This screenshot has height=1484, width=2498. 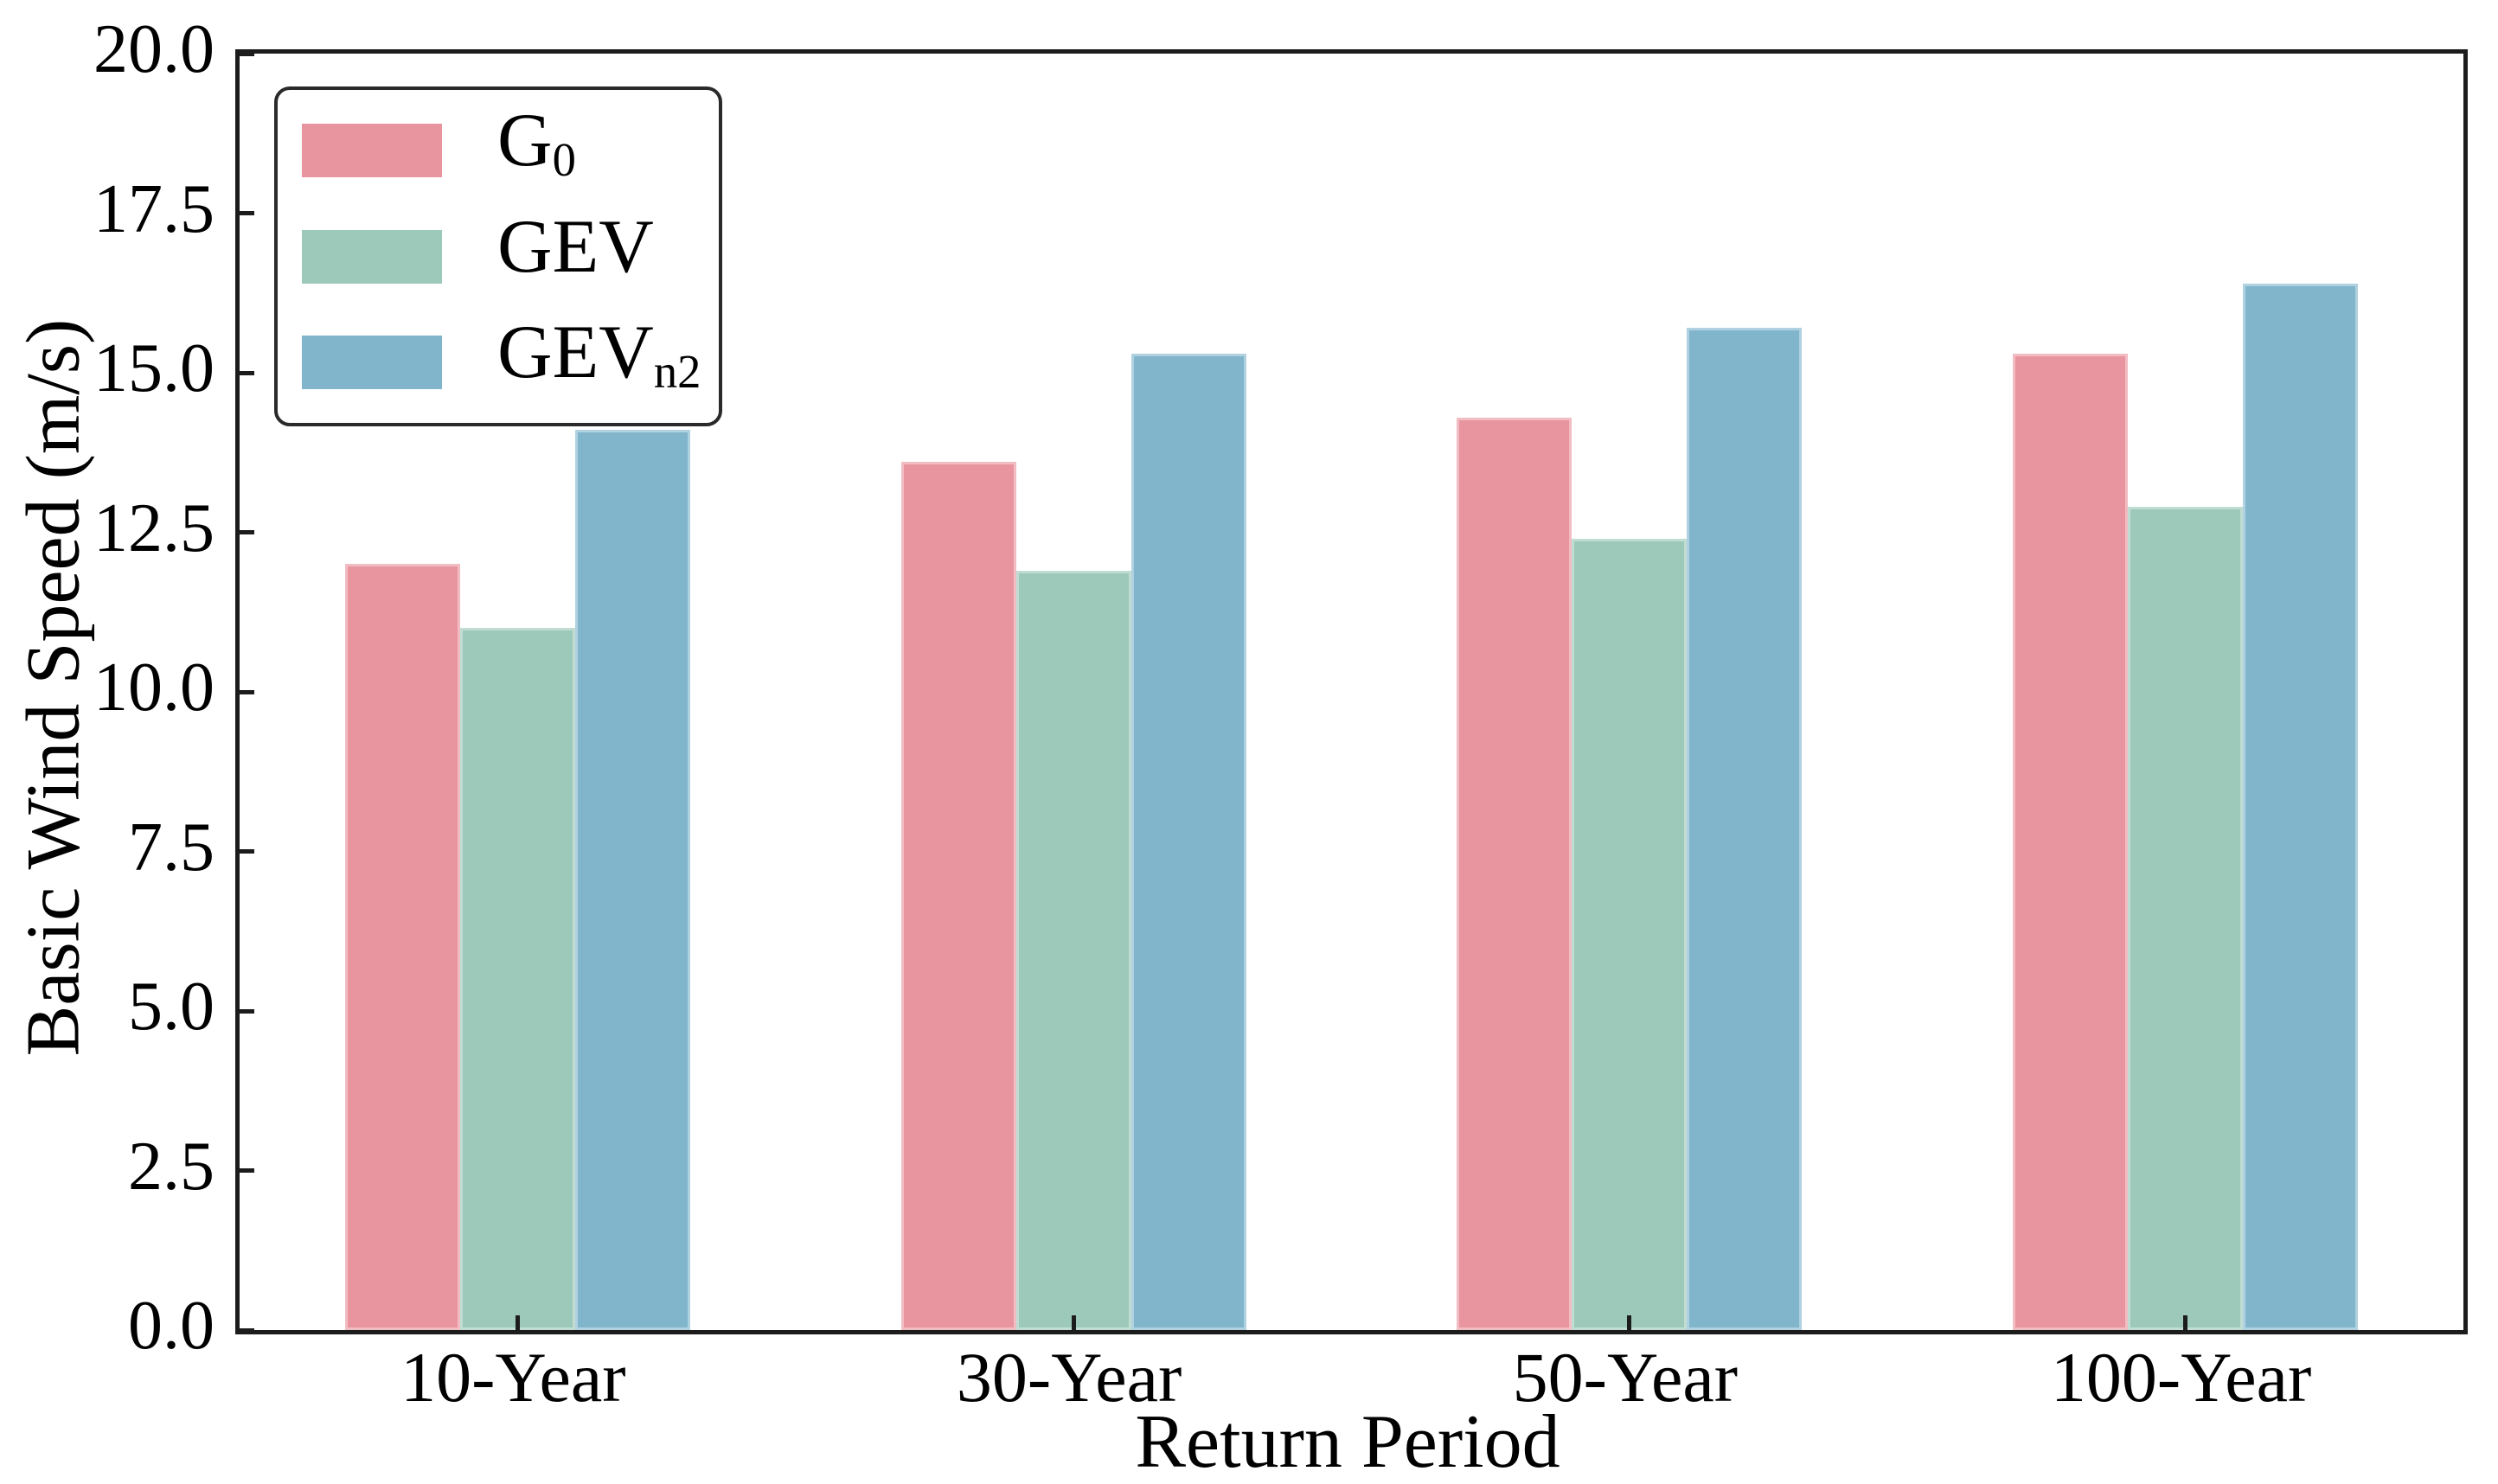 I want to click on x-axis-tick-label: 100-Year, so click(x=2181, y=1378).